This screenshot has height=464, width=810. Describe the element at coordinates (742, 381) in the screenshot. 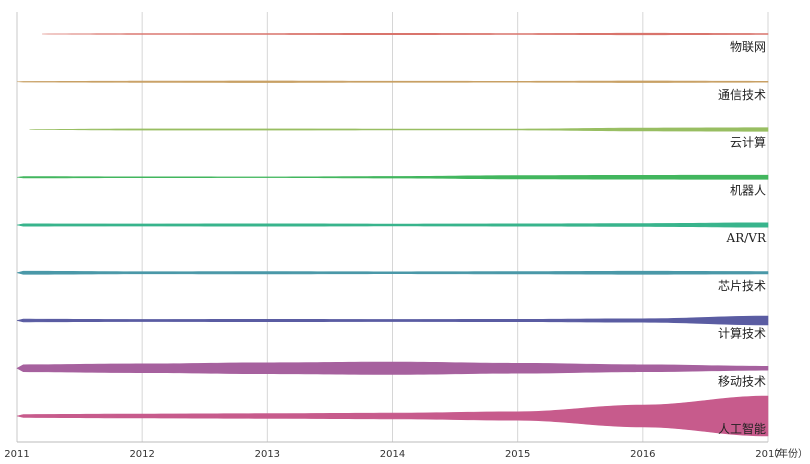

I see `series-label-8: 移动技术` at that location.